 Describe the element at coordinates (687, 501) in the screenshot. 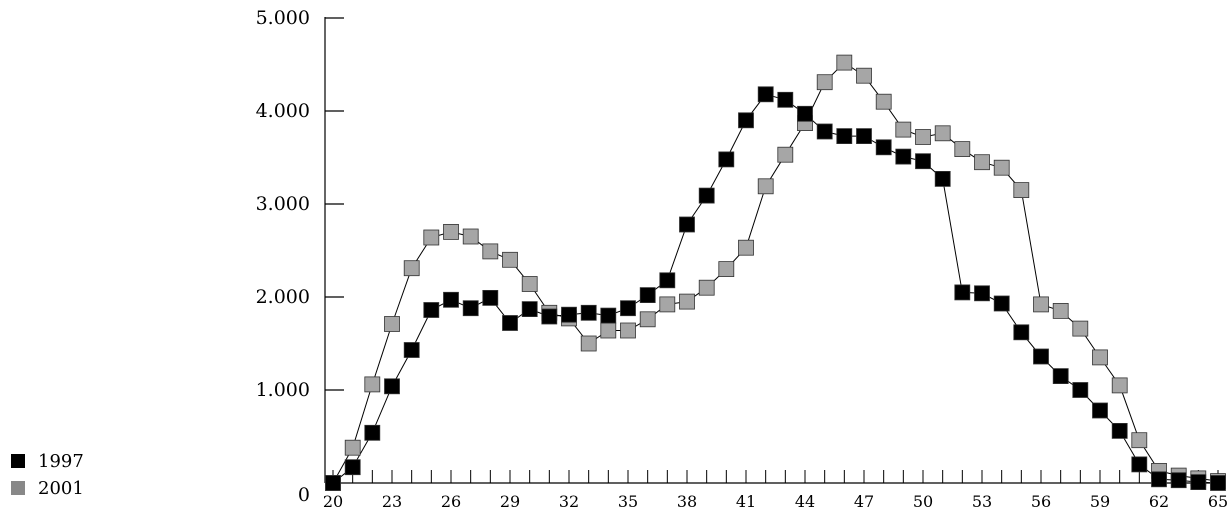

I see `x-tick-label: 38` at that location.